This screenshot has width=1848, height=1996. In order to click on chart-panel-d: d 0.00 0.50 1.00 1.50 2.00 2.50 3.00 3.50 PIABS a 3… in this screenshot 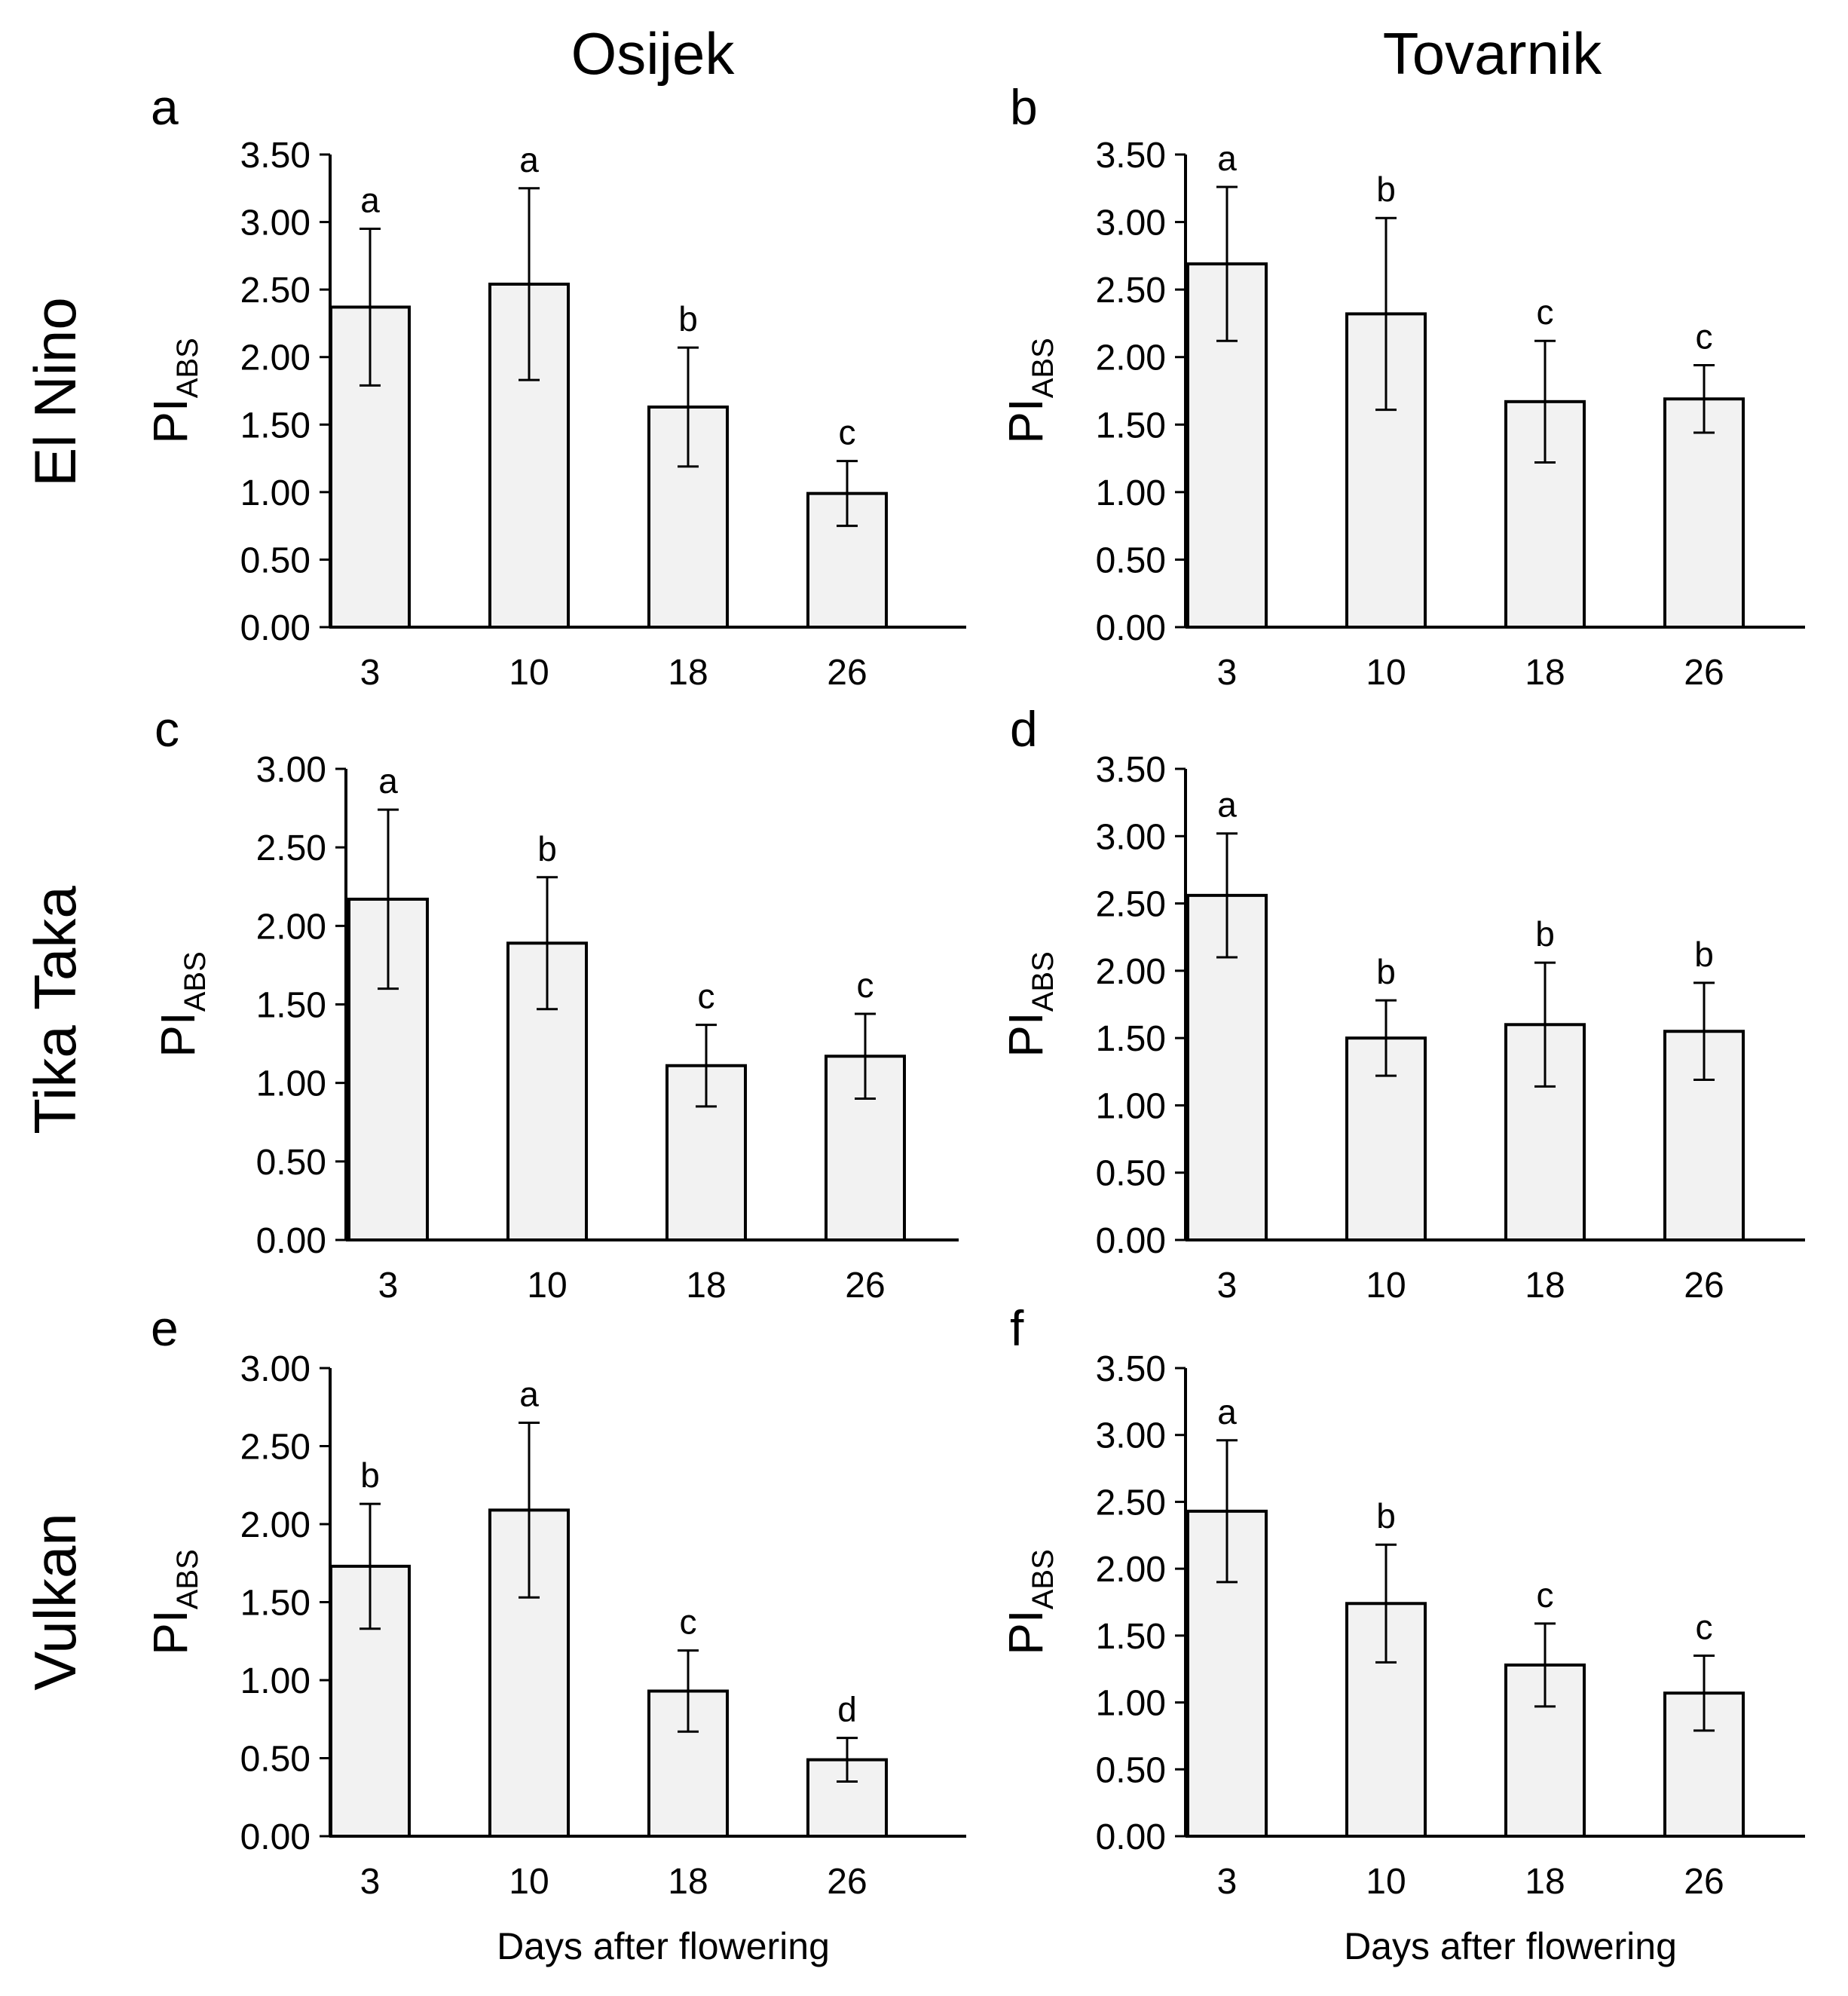, I will do `click(1402, 1003)`.